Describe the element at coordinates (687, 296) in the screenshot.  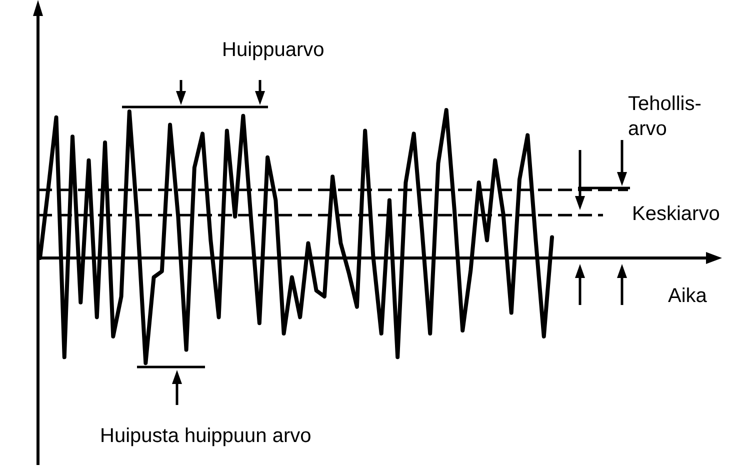
I see `text: Aika` at that location.